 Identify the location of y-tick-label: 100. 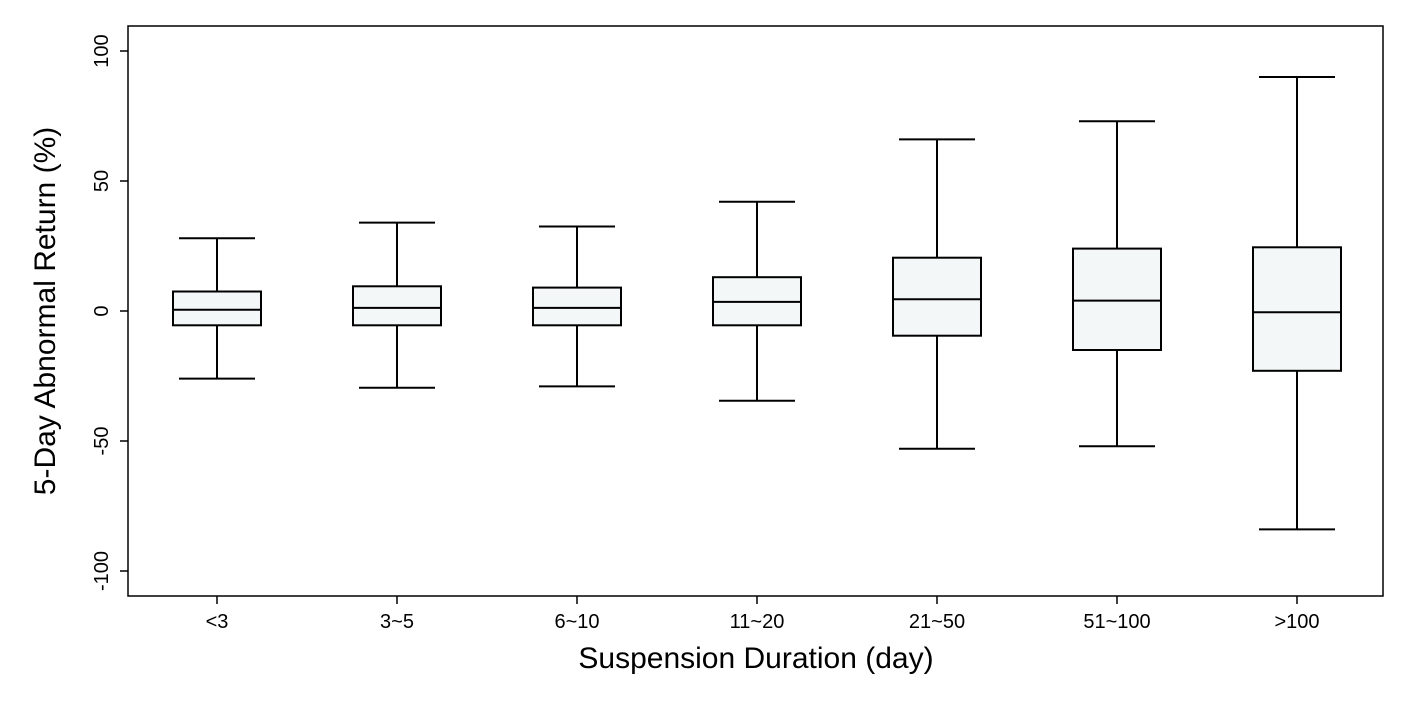
(102, 50).